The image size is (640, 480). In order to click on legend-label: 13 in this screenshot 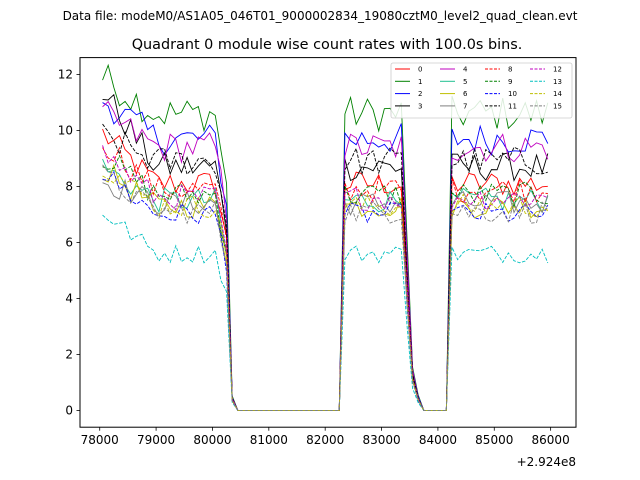, I will do `click(557, 82)`.